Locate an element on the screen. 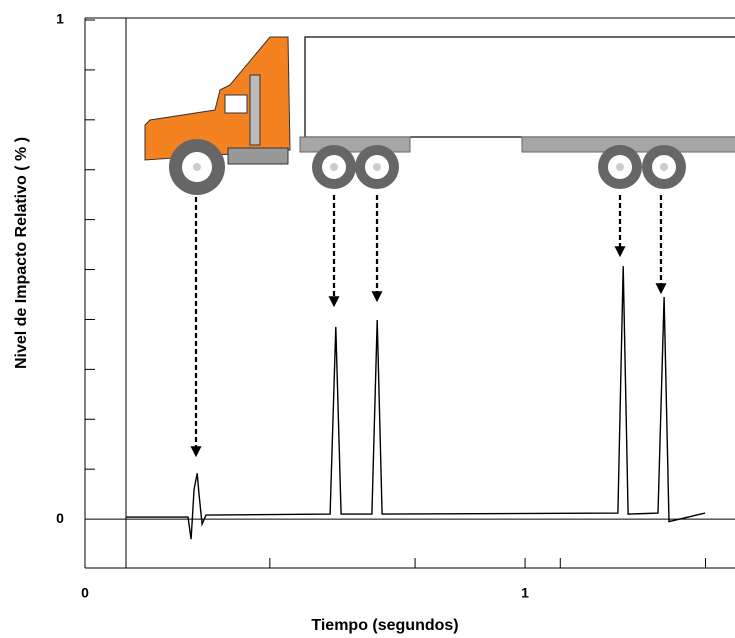  x-tick-label: 0 is located at coordinates (85, 593).